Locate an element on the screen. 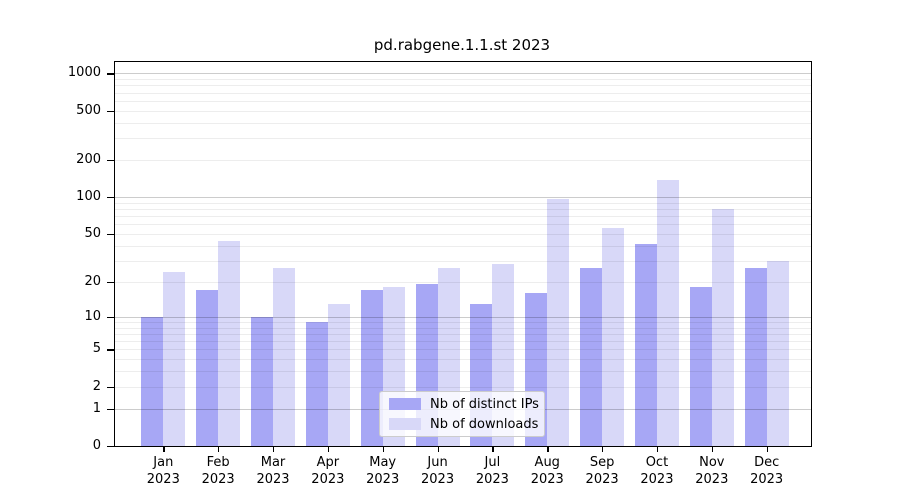 The image size is (900, 500). legend-item-downloads: Nb of downloads is located at coordinates (464, 424).